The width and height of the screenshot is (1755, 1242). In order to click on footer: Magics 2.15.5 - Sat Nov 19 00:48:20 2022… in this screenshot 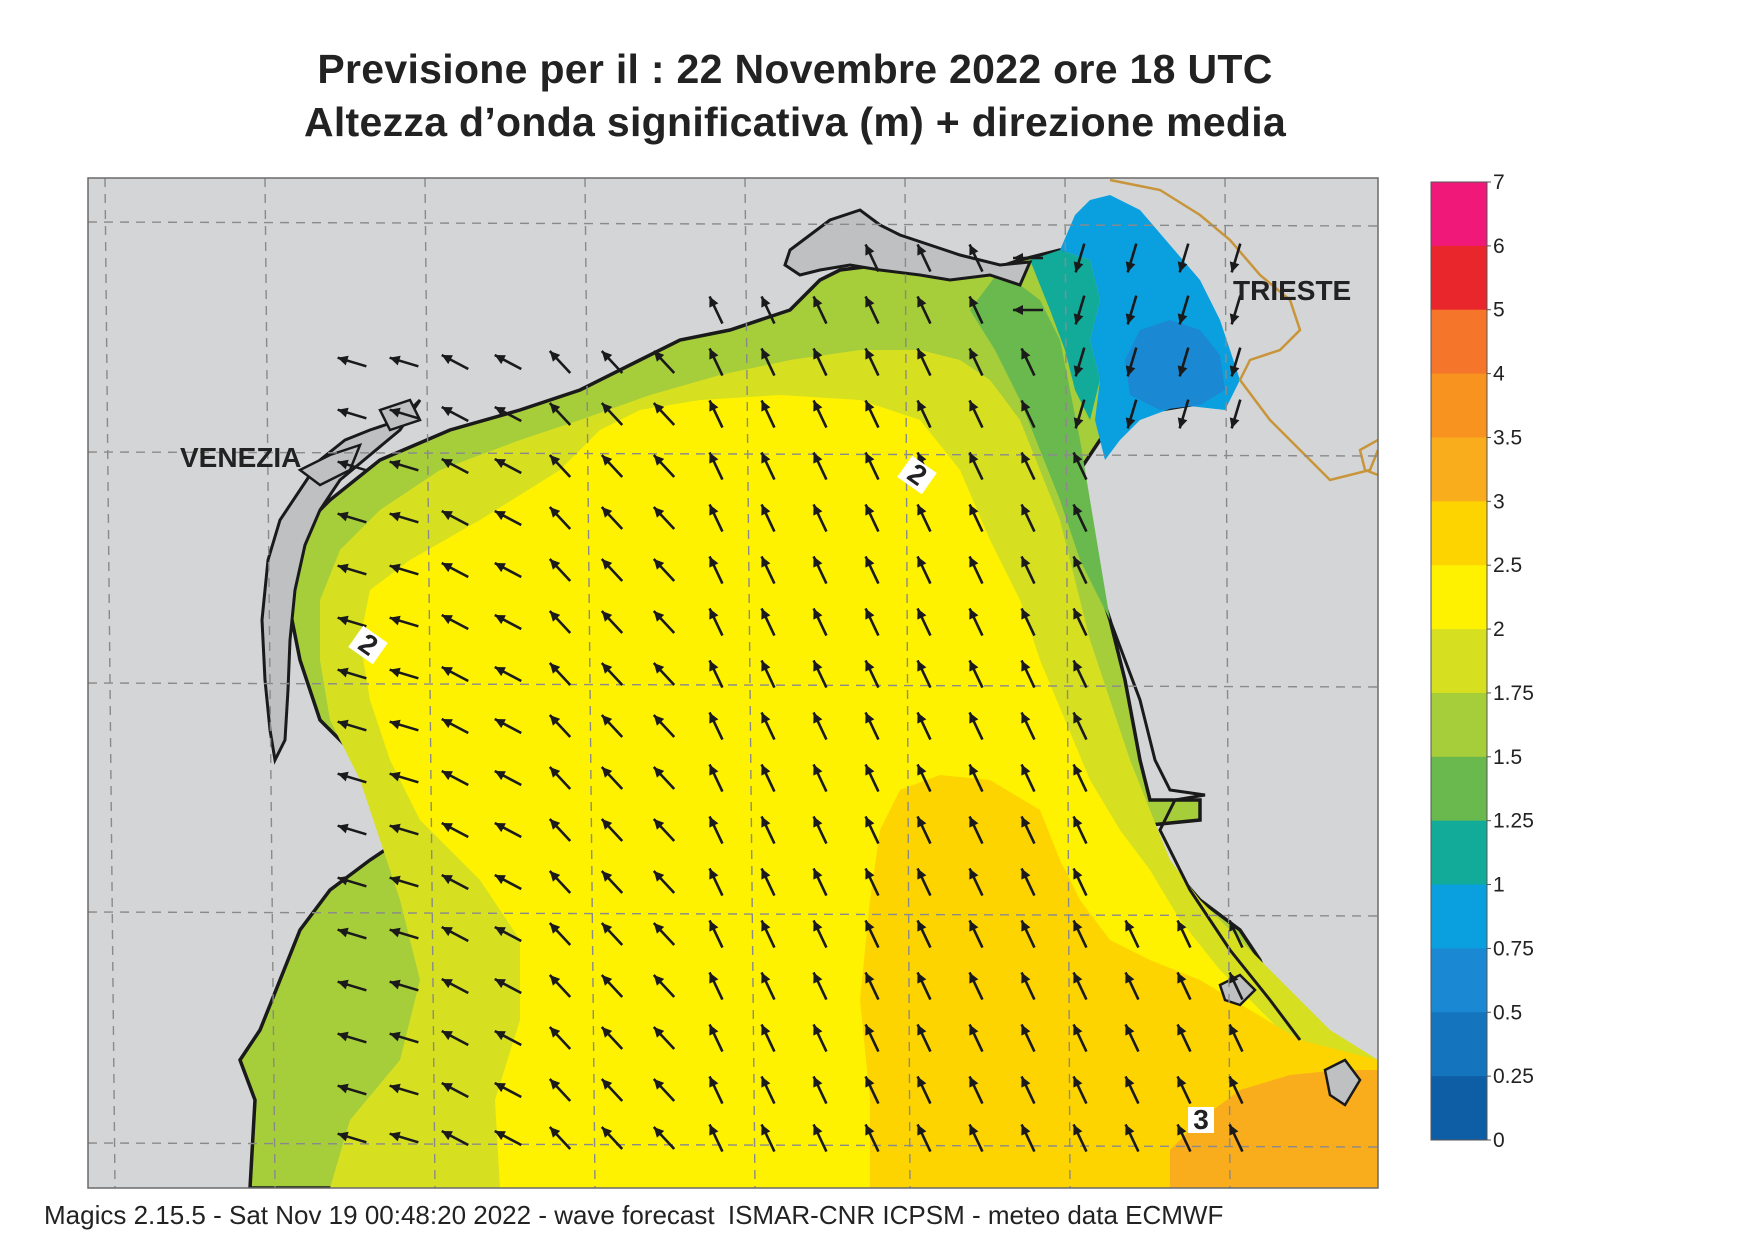, I will do `click(636, 1215)`.